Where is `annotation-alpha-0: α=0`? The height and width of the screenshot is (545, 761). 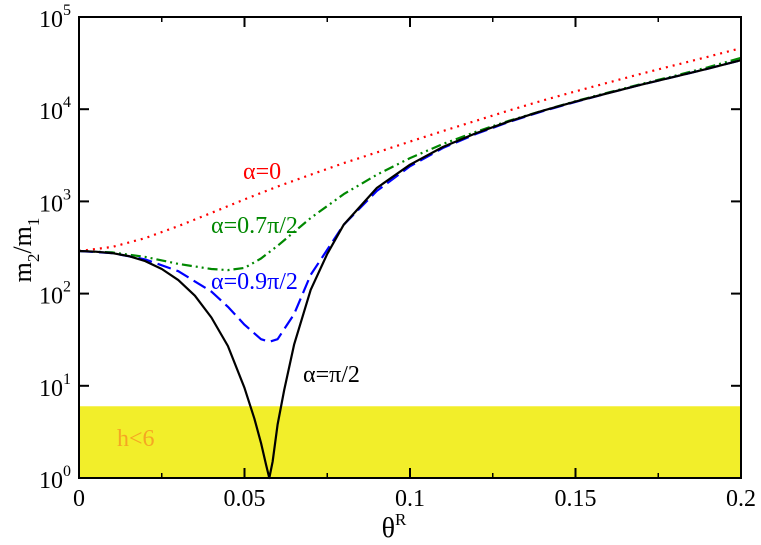
annotation-alpha-0: α=0 is located at coordinates (262, 172).